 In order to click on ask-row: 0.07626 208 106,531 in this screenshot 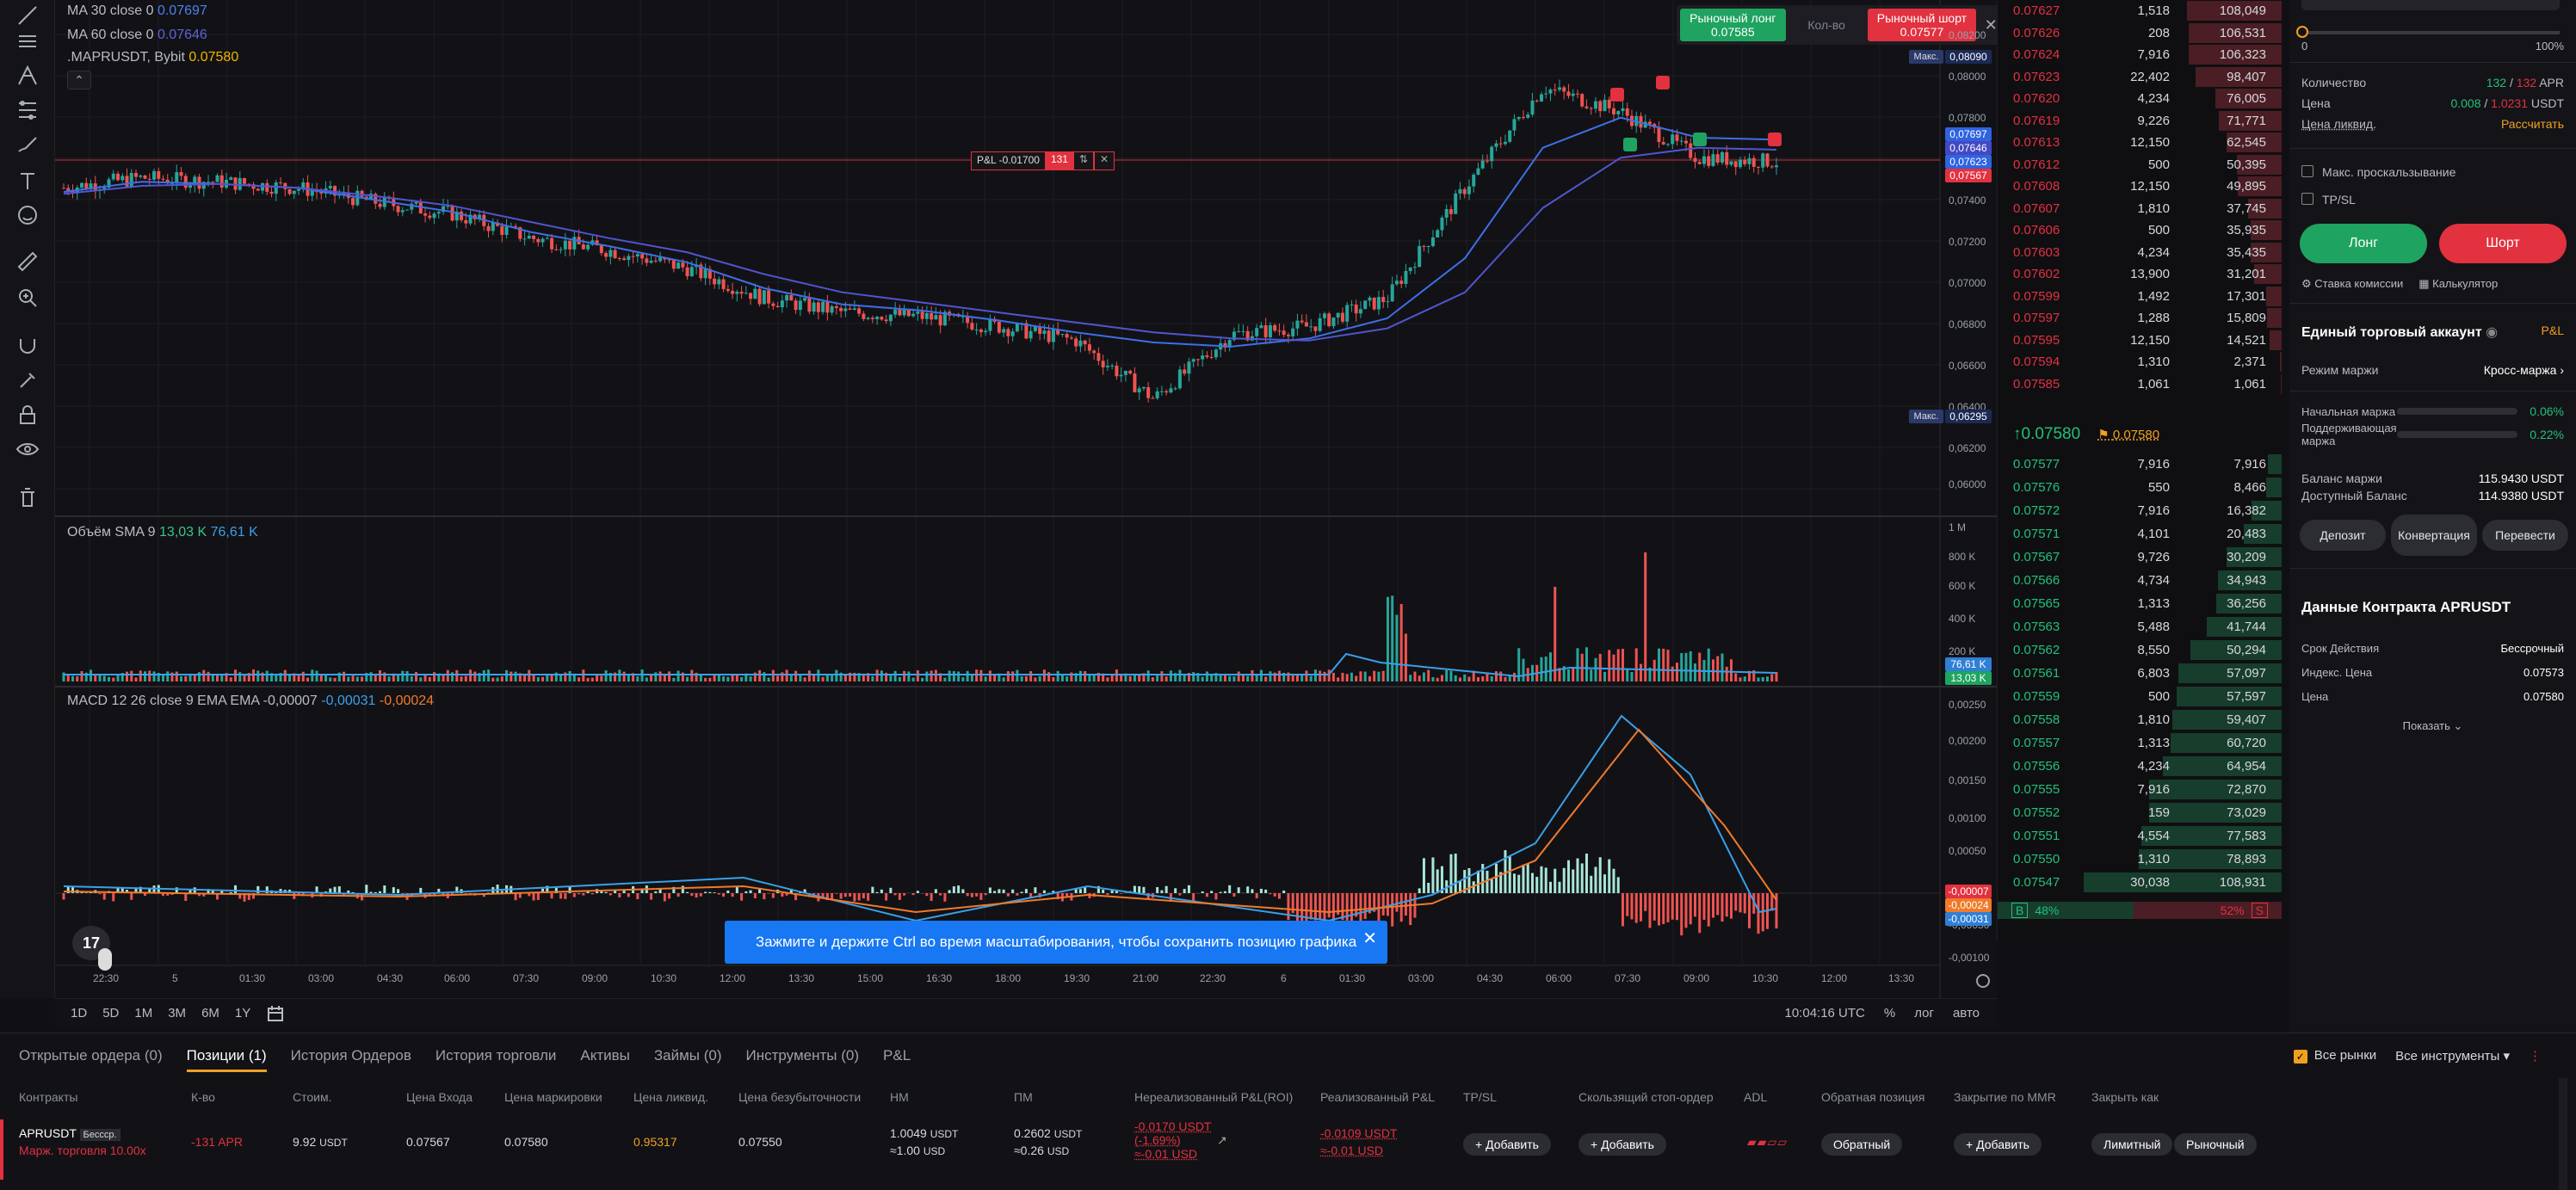, I will do `click(2140, 33)`.